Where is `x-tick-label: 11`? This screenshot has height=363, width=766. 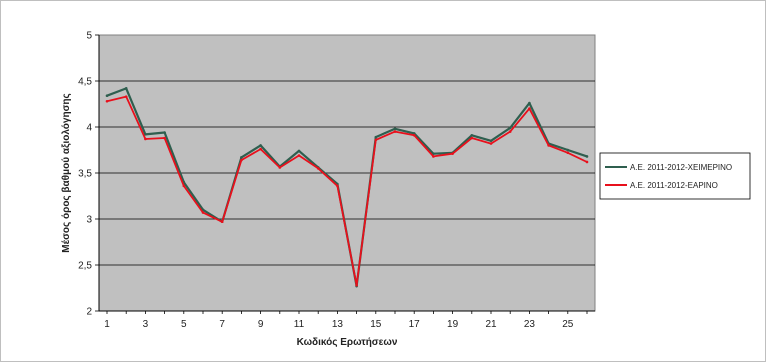
x-tick-label: 11 is located at coordinates (299, 324).